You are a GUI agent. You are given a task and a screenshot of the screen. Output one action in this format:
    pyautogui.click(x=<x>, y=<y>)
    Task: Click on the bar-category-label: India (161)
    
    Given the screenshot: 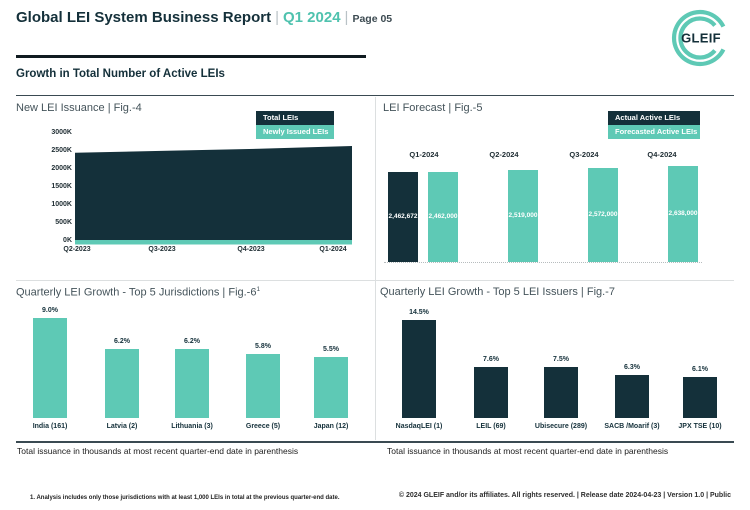 What is the action you would take?
    pyautogui.click(x=50, y=426)
    